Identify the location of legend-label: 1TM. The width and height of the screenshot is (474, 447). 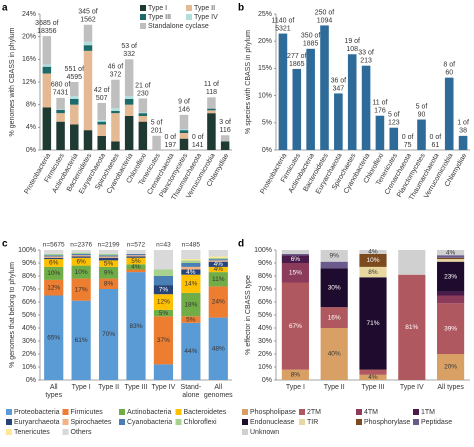
(428, 412).